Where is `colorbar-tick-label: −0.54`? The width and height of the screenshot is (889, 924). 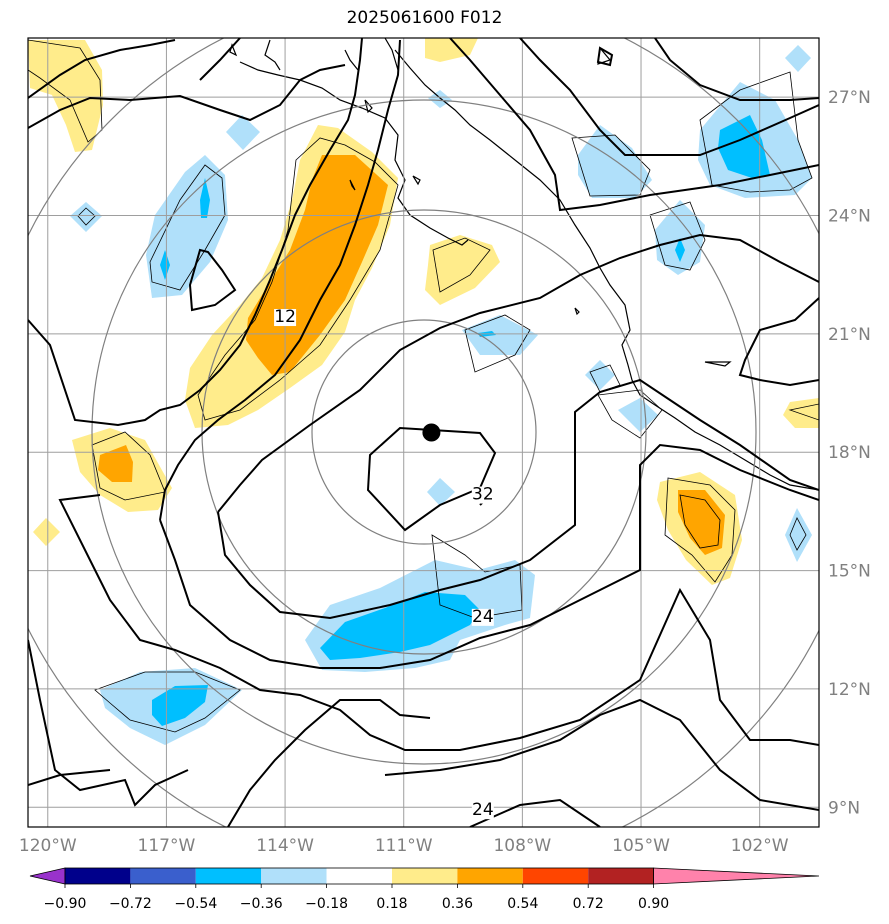
colorbar-tick-label: −0.54 is located at coordinates (195, 904).